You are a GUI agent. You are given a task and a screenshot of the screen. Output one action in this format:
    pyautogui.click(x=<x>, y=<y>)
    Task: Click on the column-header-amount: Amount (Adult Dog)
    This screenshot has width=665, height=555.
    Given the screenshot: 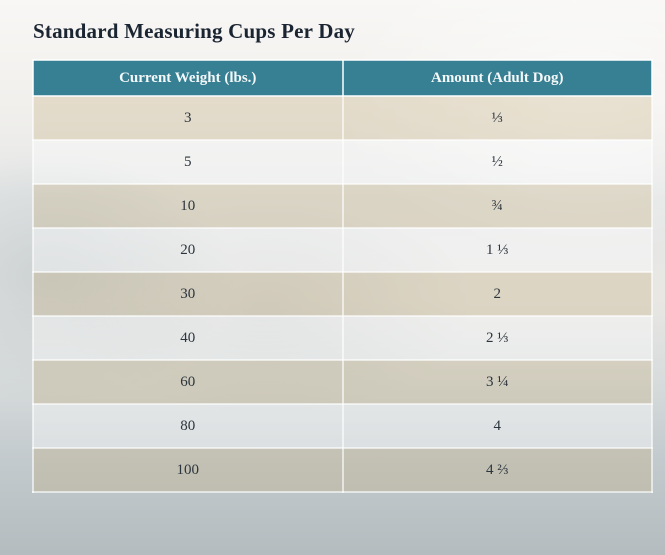 What is the action you would take?
    pyautogui.click(x=497, y=78)
    